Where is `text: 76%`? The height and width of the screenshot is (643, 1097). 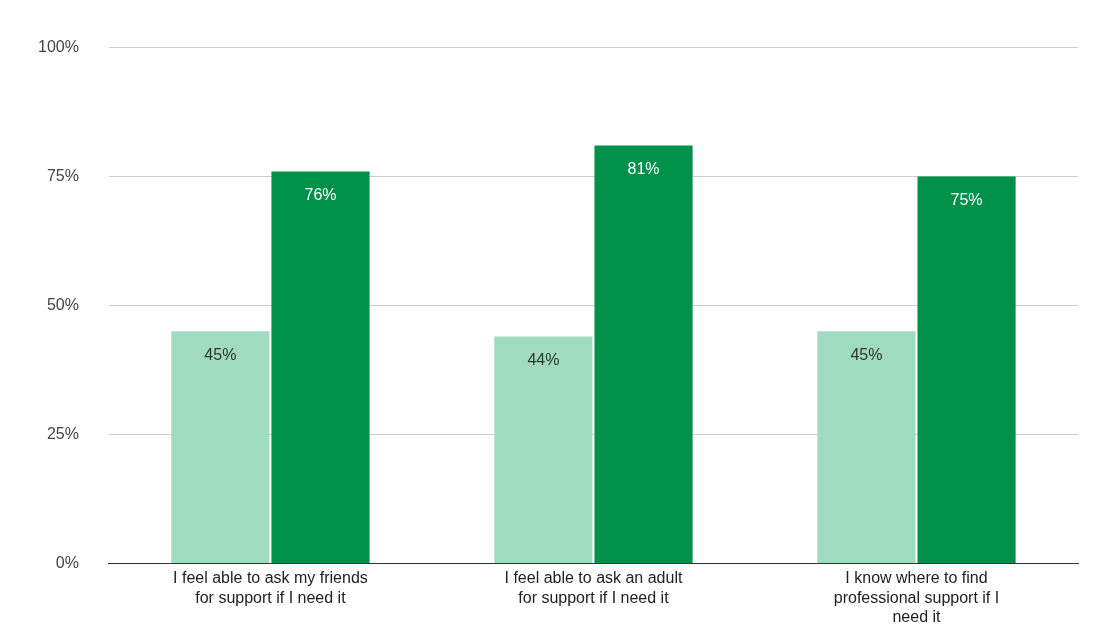
text: 76% is located at coordinates (320, 194).